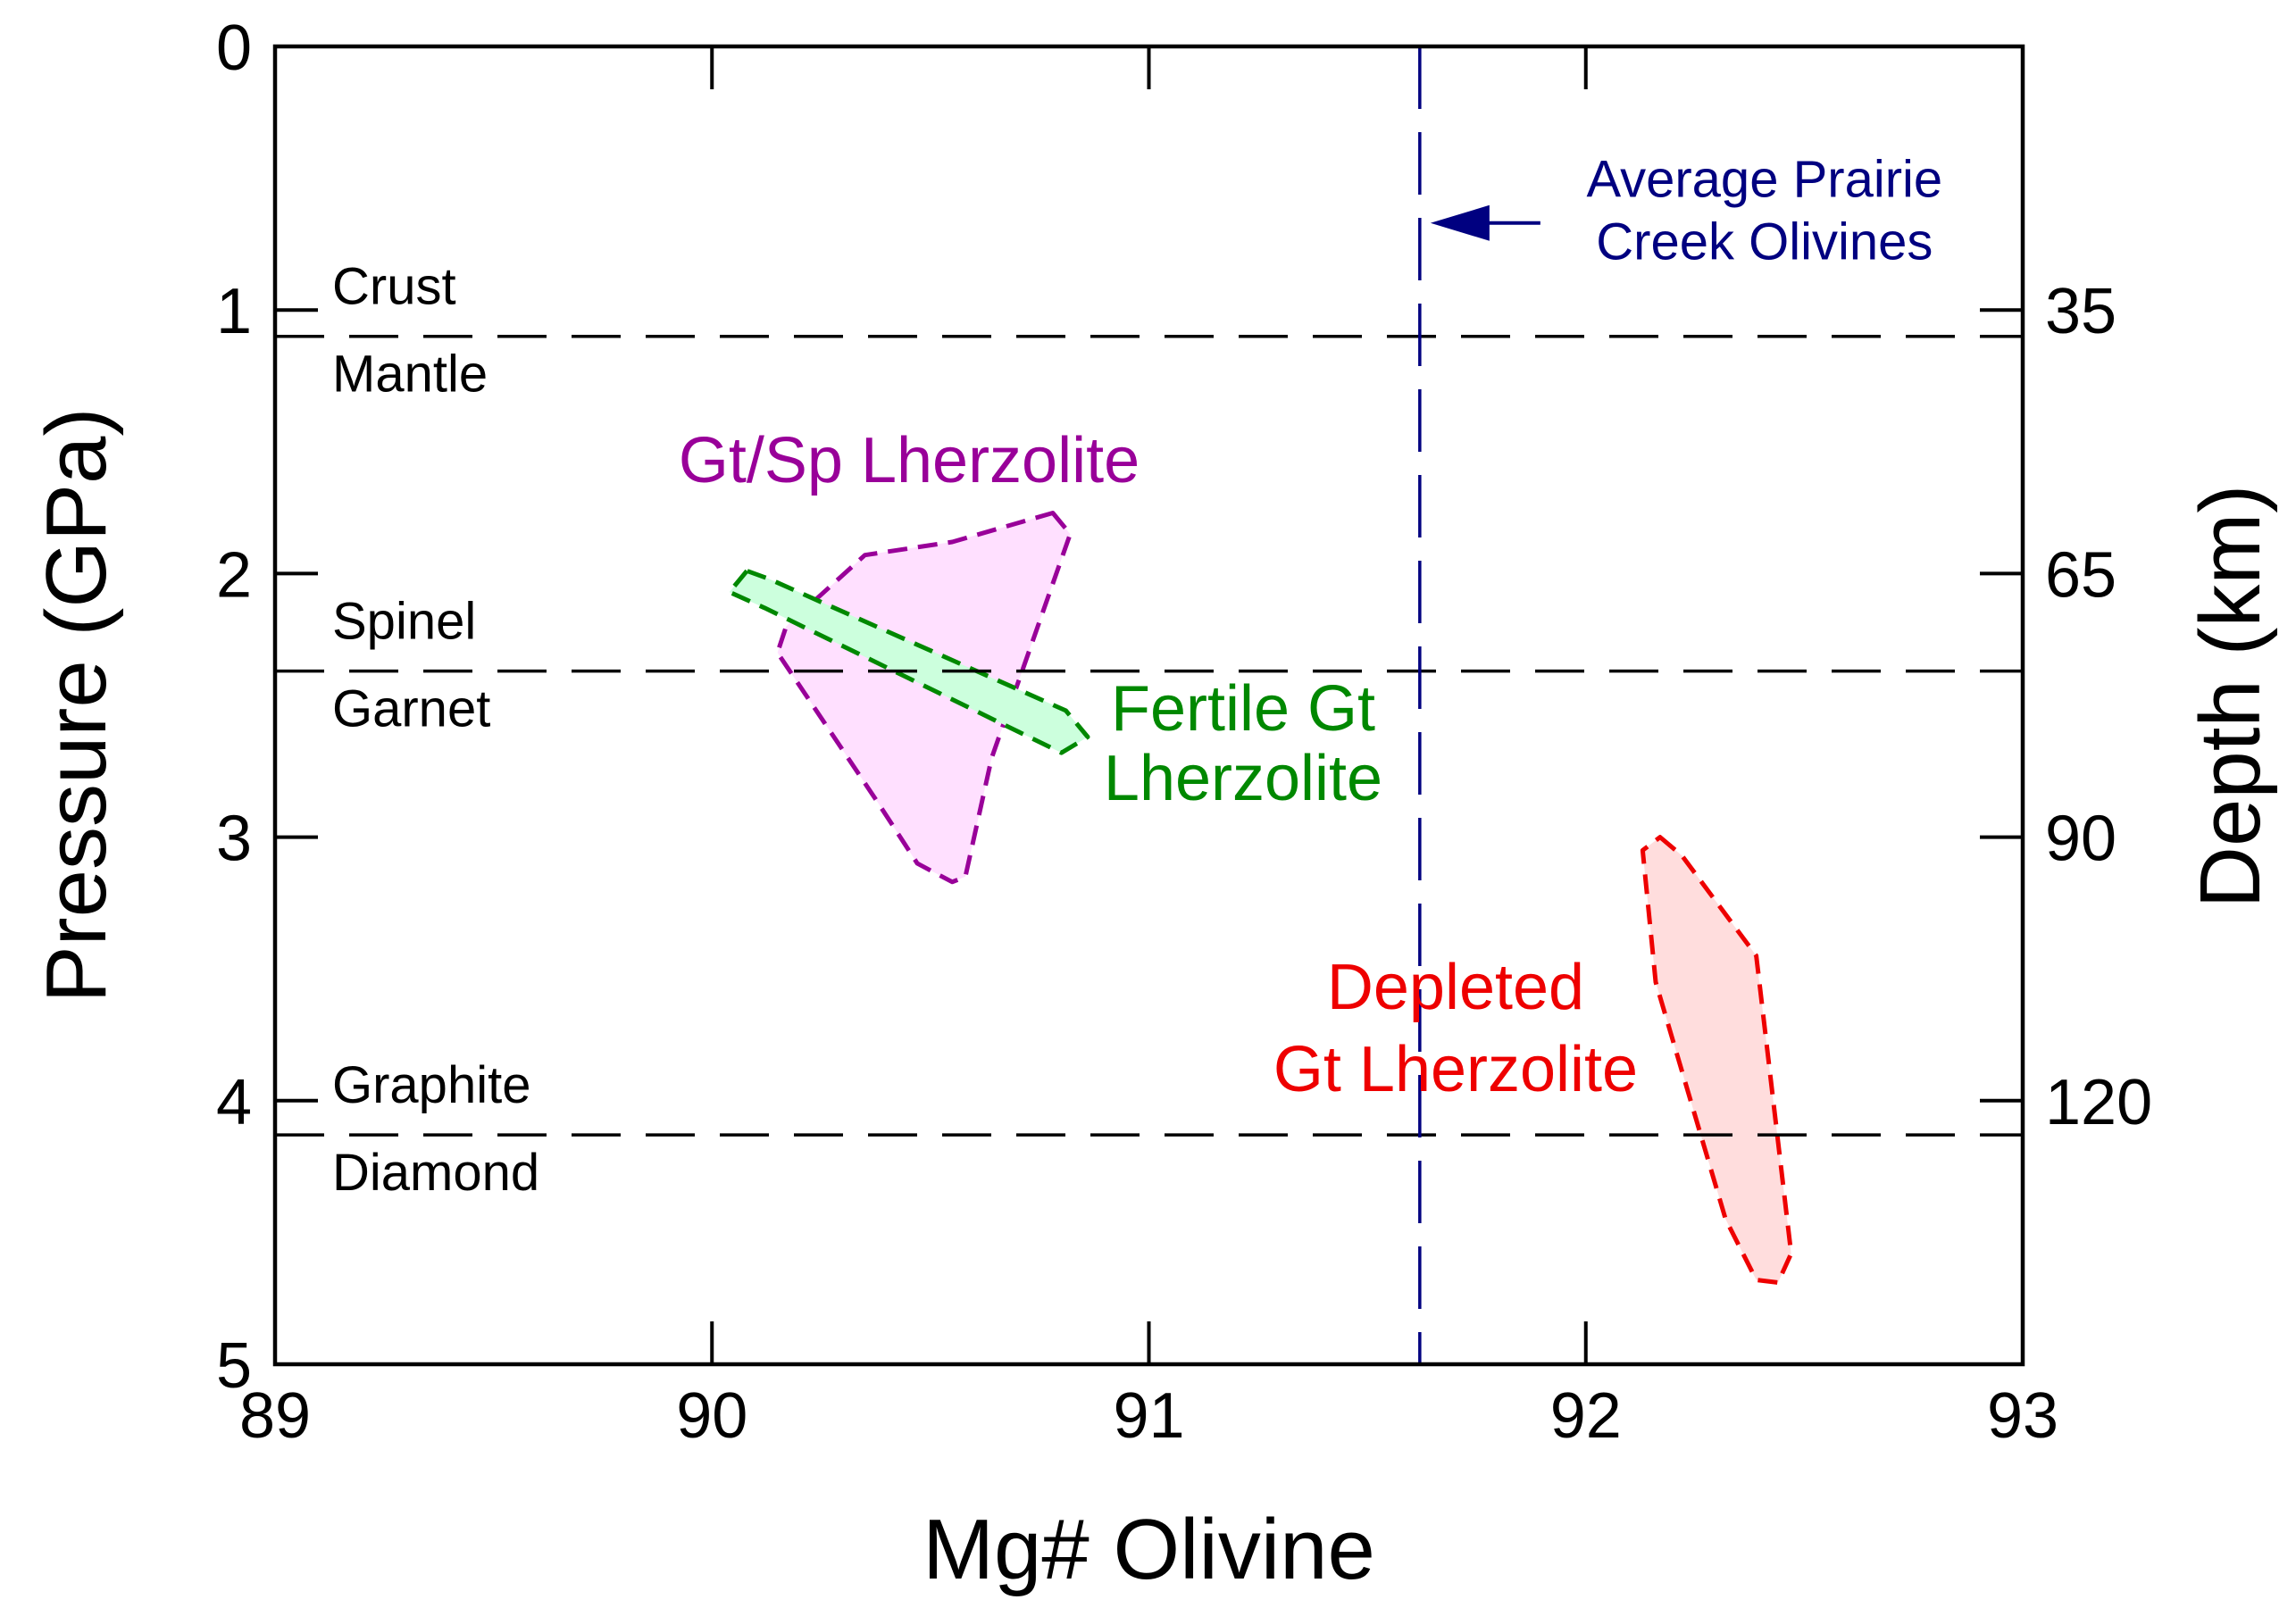  I want to click on region-fertile-gt-lherzolite, so click(908, 661).